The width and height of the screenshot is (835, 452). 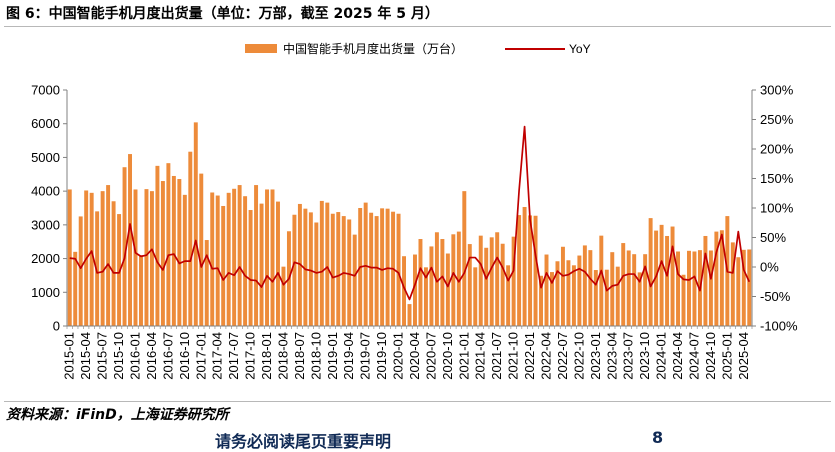 What do you see at coordinates (693, 356) in the screenshot?
I see `x-tick-label: 2024-07` at bounding box center [693, 356].